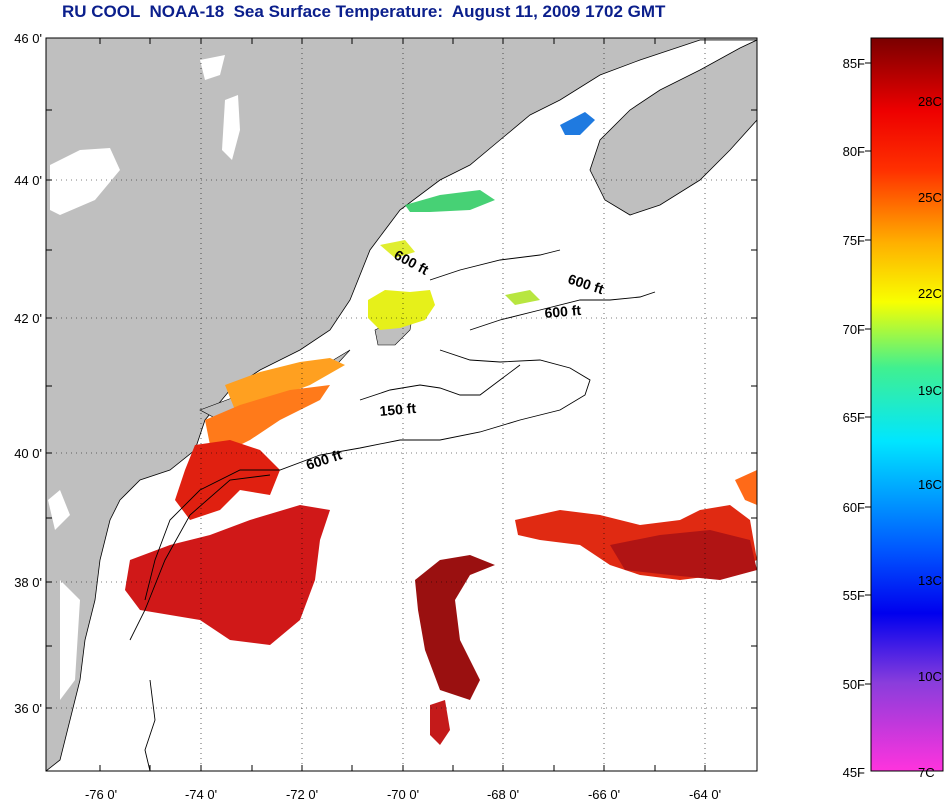 This screenshot has width=944, height=809. What do you see at coordinates (85, 181) in the screenshot?
I see `lake-ontario` at bounding box center [85, 181].